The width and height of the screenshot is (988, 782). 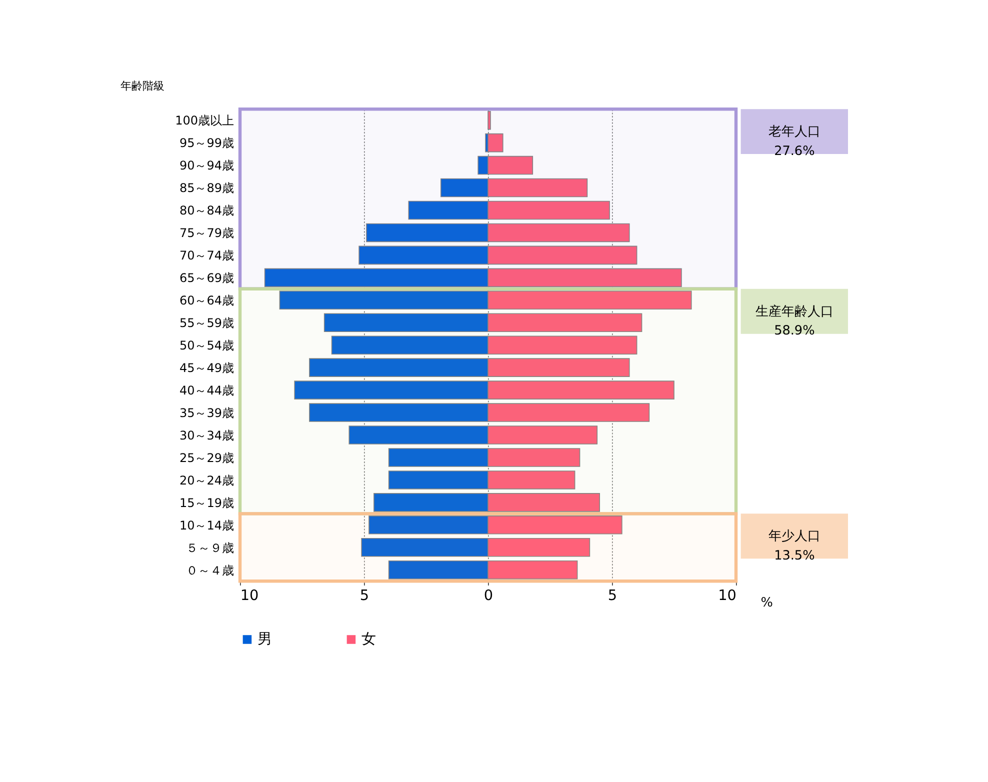 I want to click on y-tick-label: 65～69歳, so click(x=206, y=278).